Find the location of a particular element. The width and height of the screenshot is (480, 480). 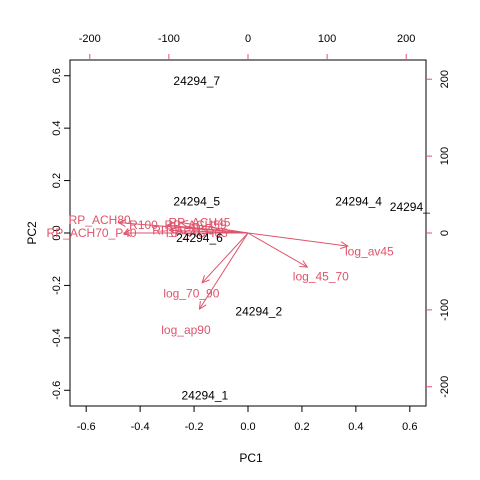

y-tick-label: 0.0 is located at coordinates (57, 232).